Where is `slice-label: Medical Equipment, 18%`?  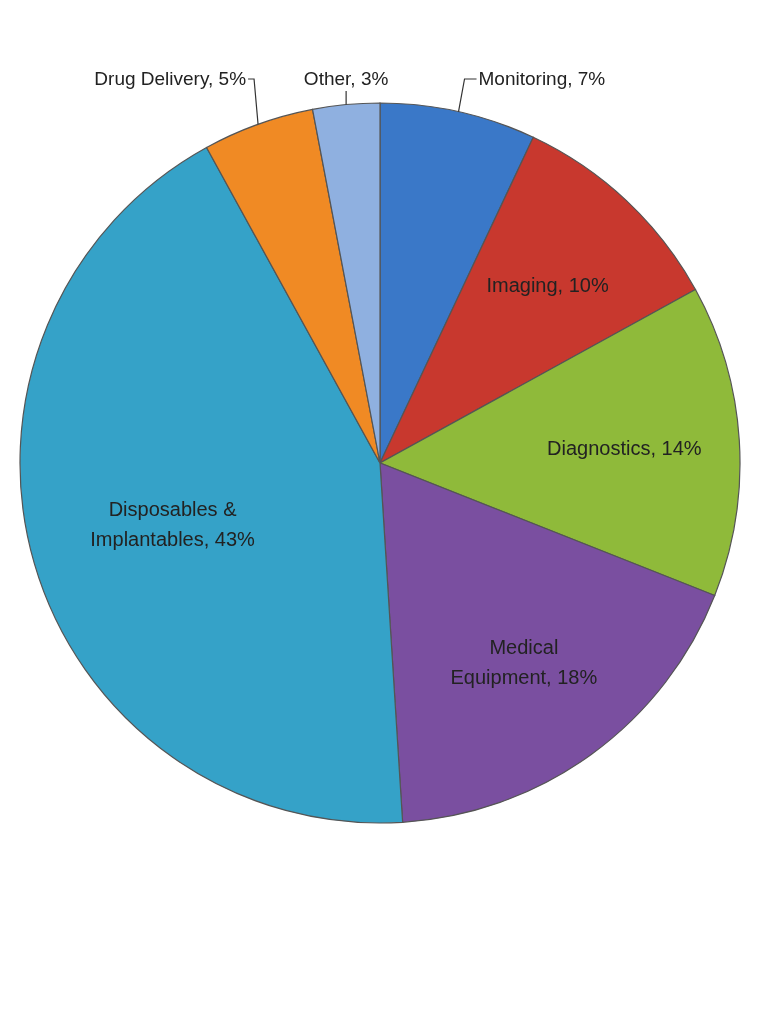
slice-label: Medical Equipment, 18% is located at coordinates (524, 662).